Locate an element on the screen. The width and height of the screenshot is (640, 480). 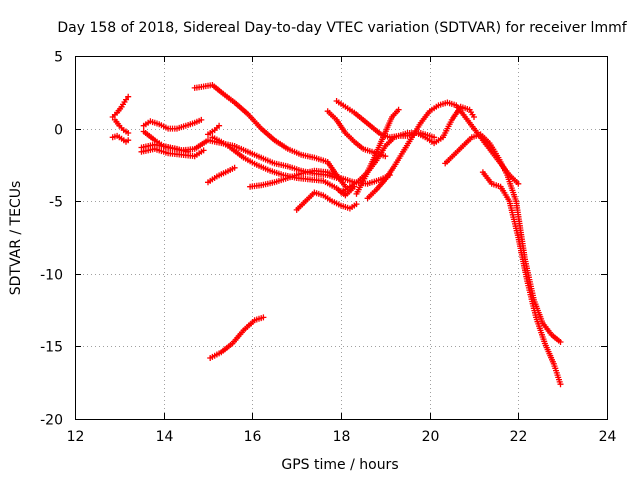
x-tick-label: 12 is located at coordinates (76, 437).